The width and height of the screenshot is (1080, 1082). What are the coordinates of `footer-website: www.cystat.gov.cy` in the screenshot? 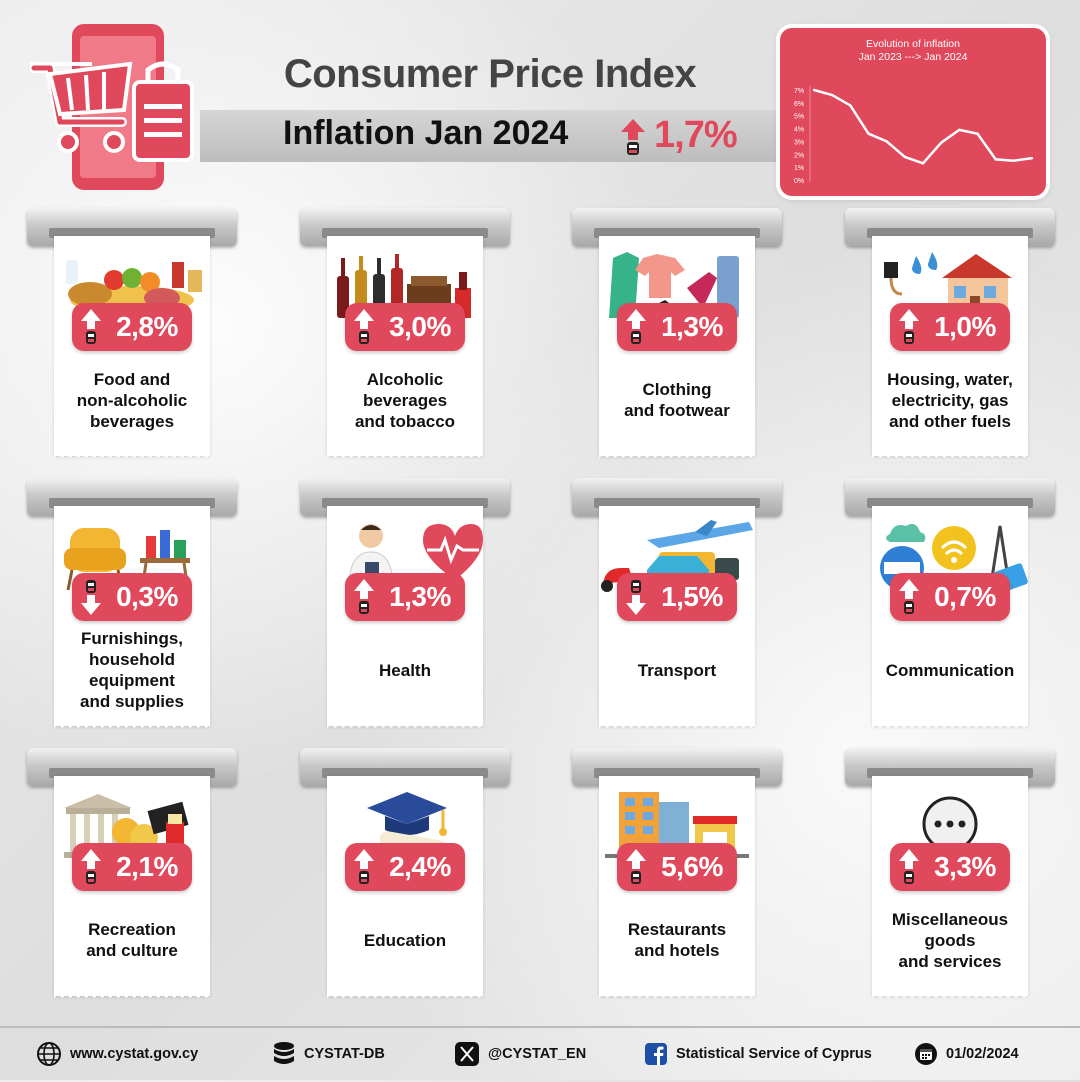 It's located at (117, 1054).